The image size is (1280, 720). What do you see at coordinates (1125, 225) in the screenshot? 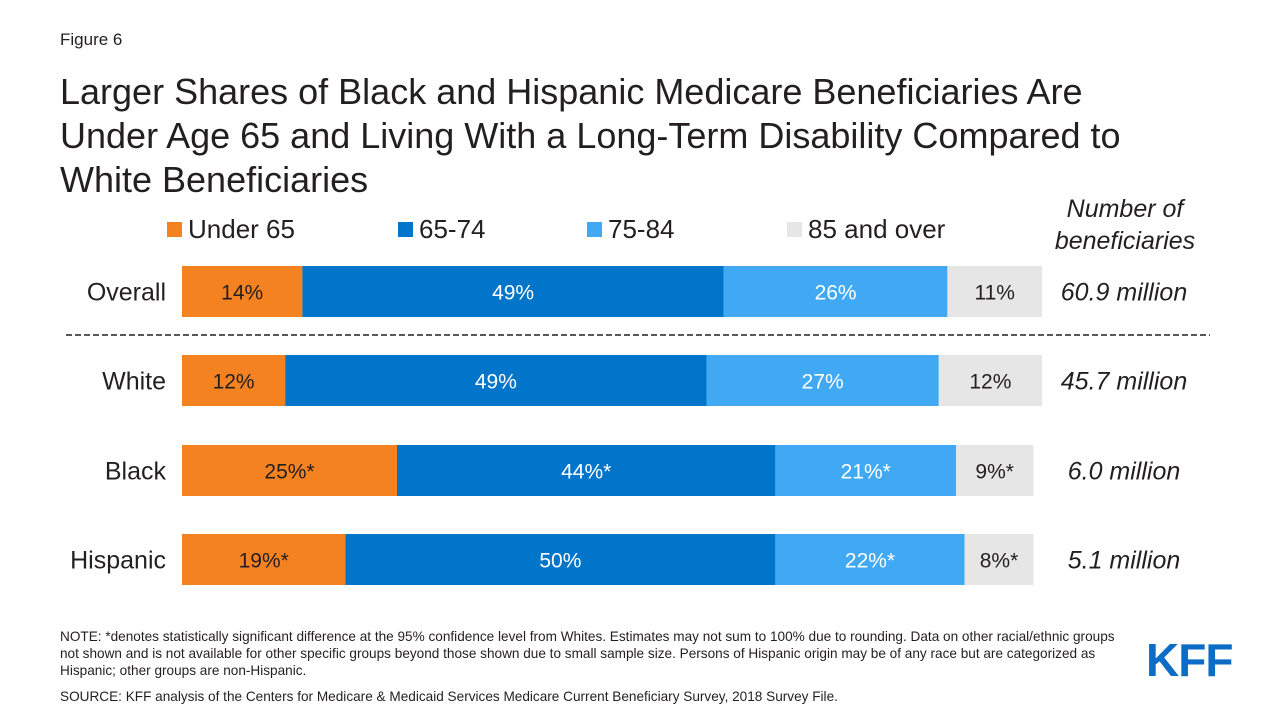
I see `number-of-beneficiaries-header: Number of beneficiaries` at bounding box center [1125, 225].